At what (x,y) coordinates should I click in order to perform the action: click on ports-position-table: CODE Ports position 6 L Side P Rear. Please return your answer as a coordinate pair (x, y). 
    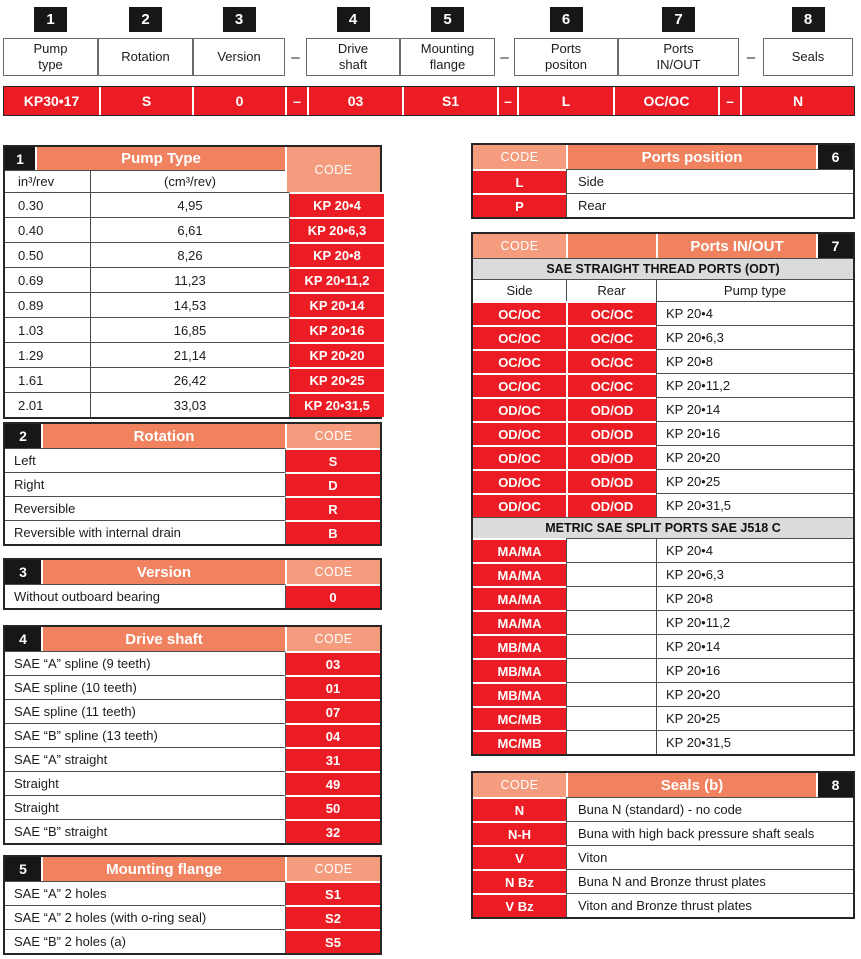
    Looking at the image, I should click on (663, 181).